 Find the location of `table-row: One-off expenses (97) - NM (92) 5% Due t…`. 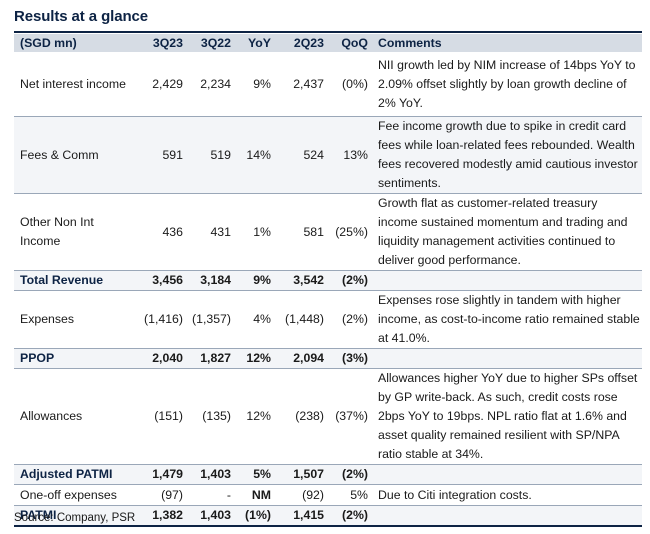

table-row: One-off expenses (97) - NM (92) 5% Due t… is located at coordinates (328, 495).